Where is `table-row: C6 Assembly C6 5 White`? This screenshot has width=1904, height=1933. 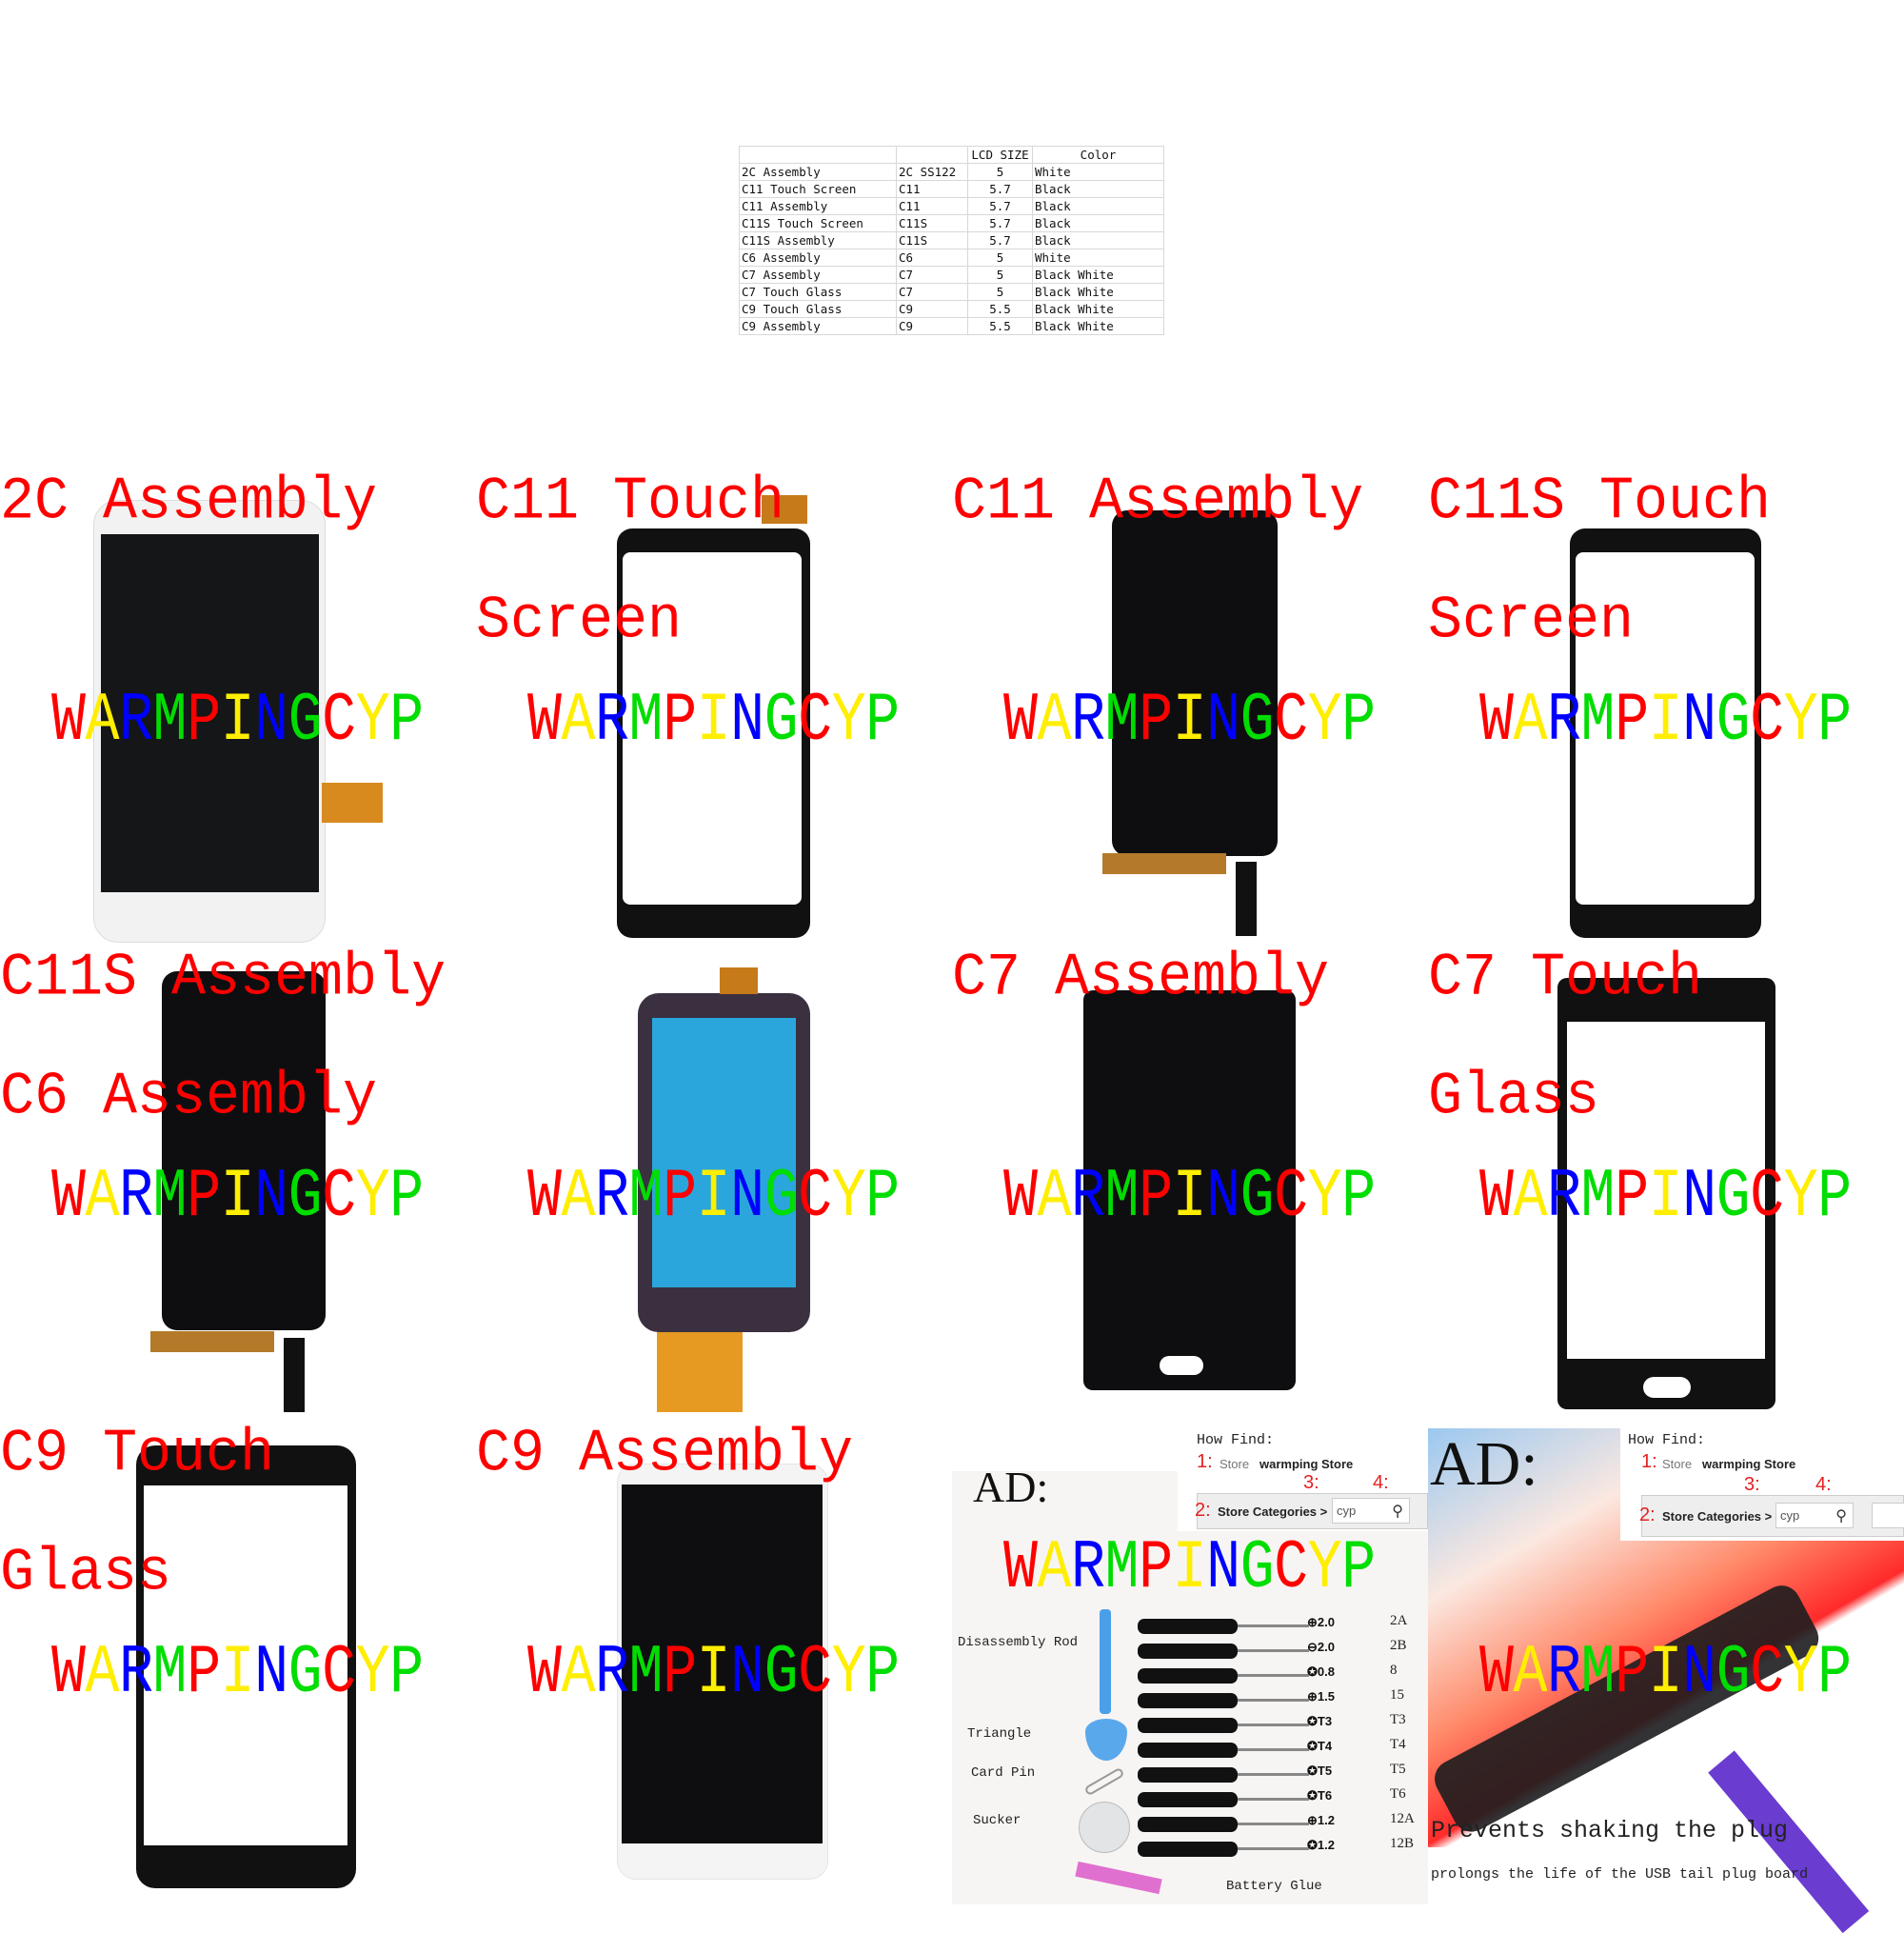 table-row: C6 Assembly C6 5 White is located at coordinates (951, 258).